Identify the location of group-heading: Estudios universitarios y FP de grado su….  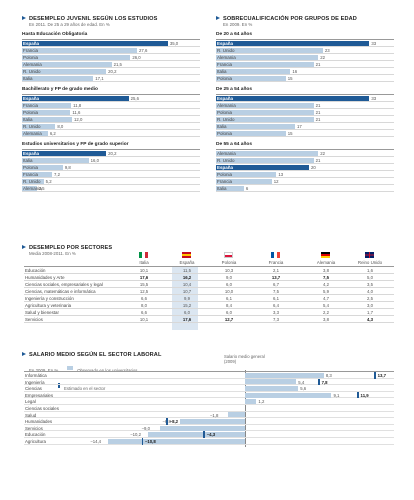
(75, 144).